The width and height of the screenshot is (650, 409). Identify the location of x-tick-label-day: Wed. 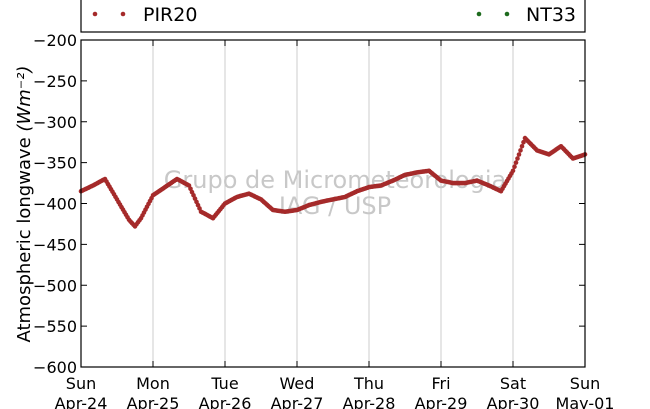
(297, 383).